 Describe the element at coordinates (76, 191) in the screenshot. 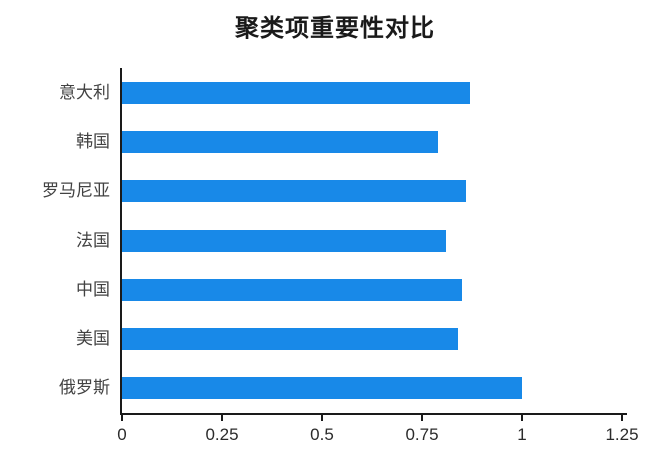

I see `category-label: 罗马尼亚` at that location.